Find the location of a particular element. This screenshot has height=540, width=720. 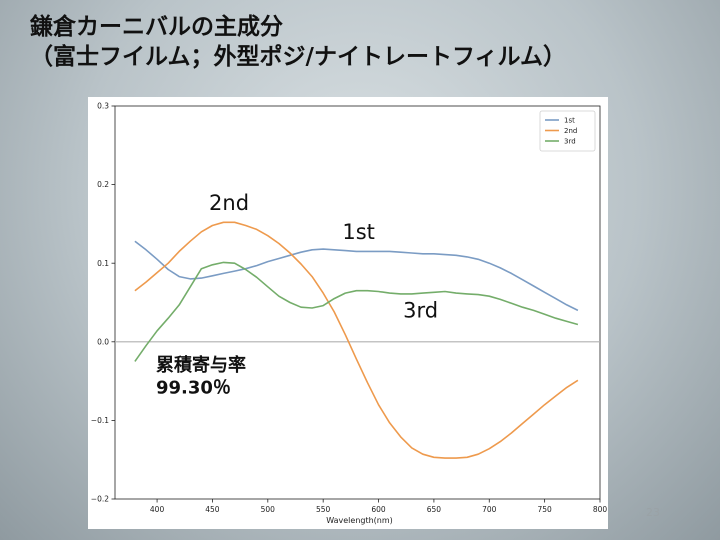

x-tick-label: 750 is located at coordinates (544, 509).